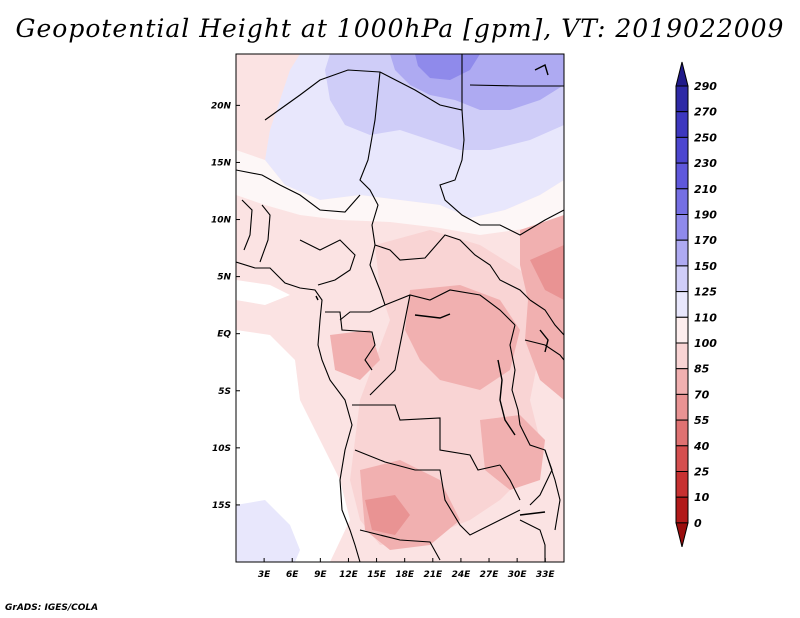 This screenshot has height=618, width=800. Describe the element at coordinates (52, 608) in the screenshot. I see `grads-credit: GrADS: IGES/COLA` at that location.